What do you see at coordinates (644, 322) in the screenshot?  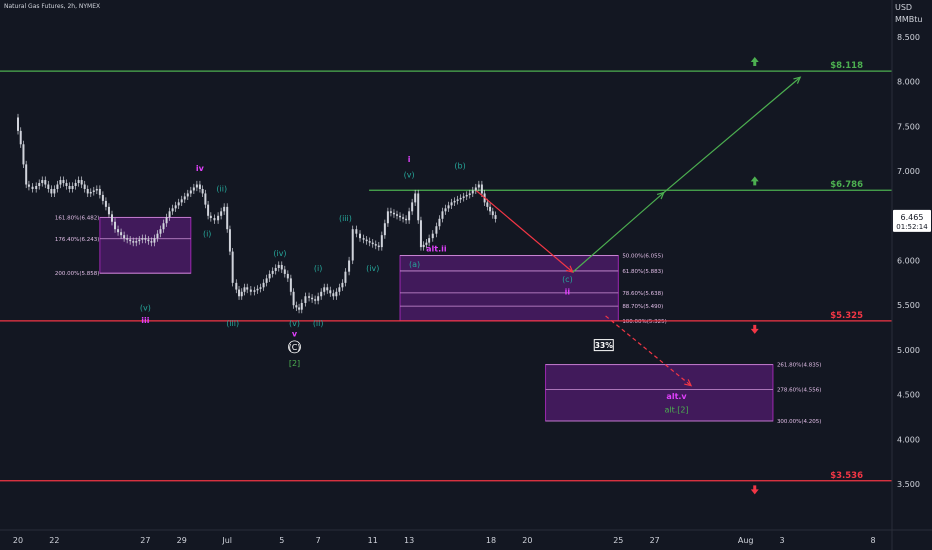 I see `fib-level-label: 100.00%(5.325)` at bounding box center [644, 322].